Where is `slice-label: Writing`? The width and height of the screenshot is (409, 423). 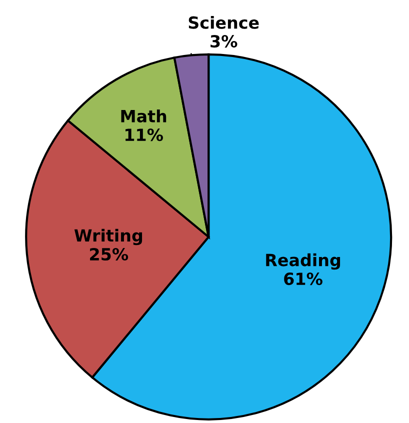
slice-label: Writing is located at coordinates (108, 237).